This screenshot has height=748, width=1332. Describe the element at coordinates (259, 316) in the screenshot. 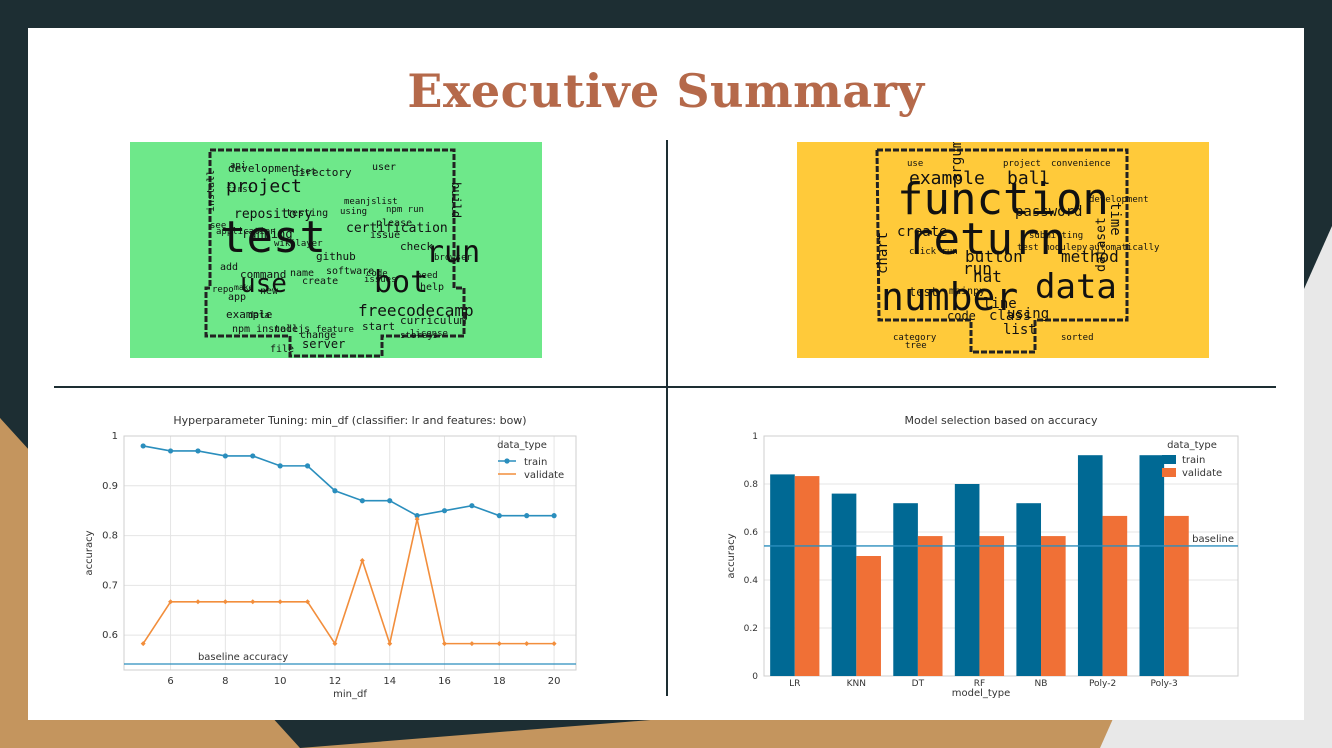

I see `word-cloud-word: data` at that location.